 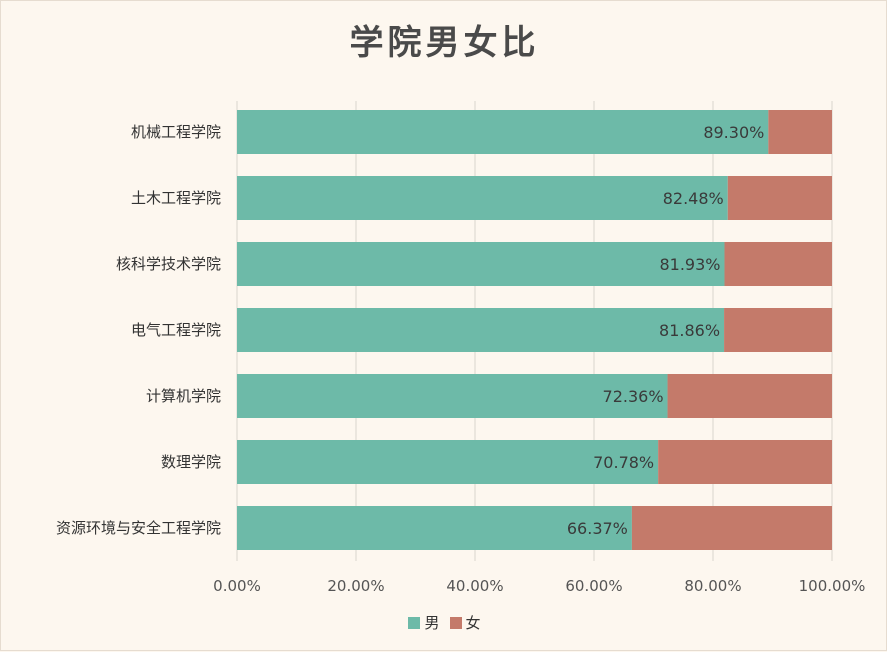 I want to click on legend-label-female: 女, so click(x=473, y=623).